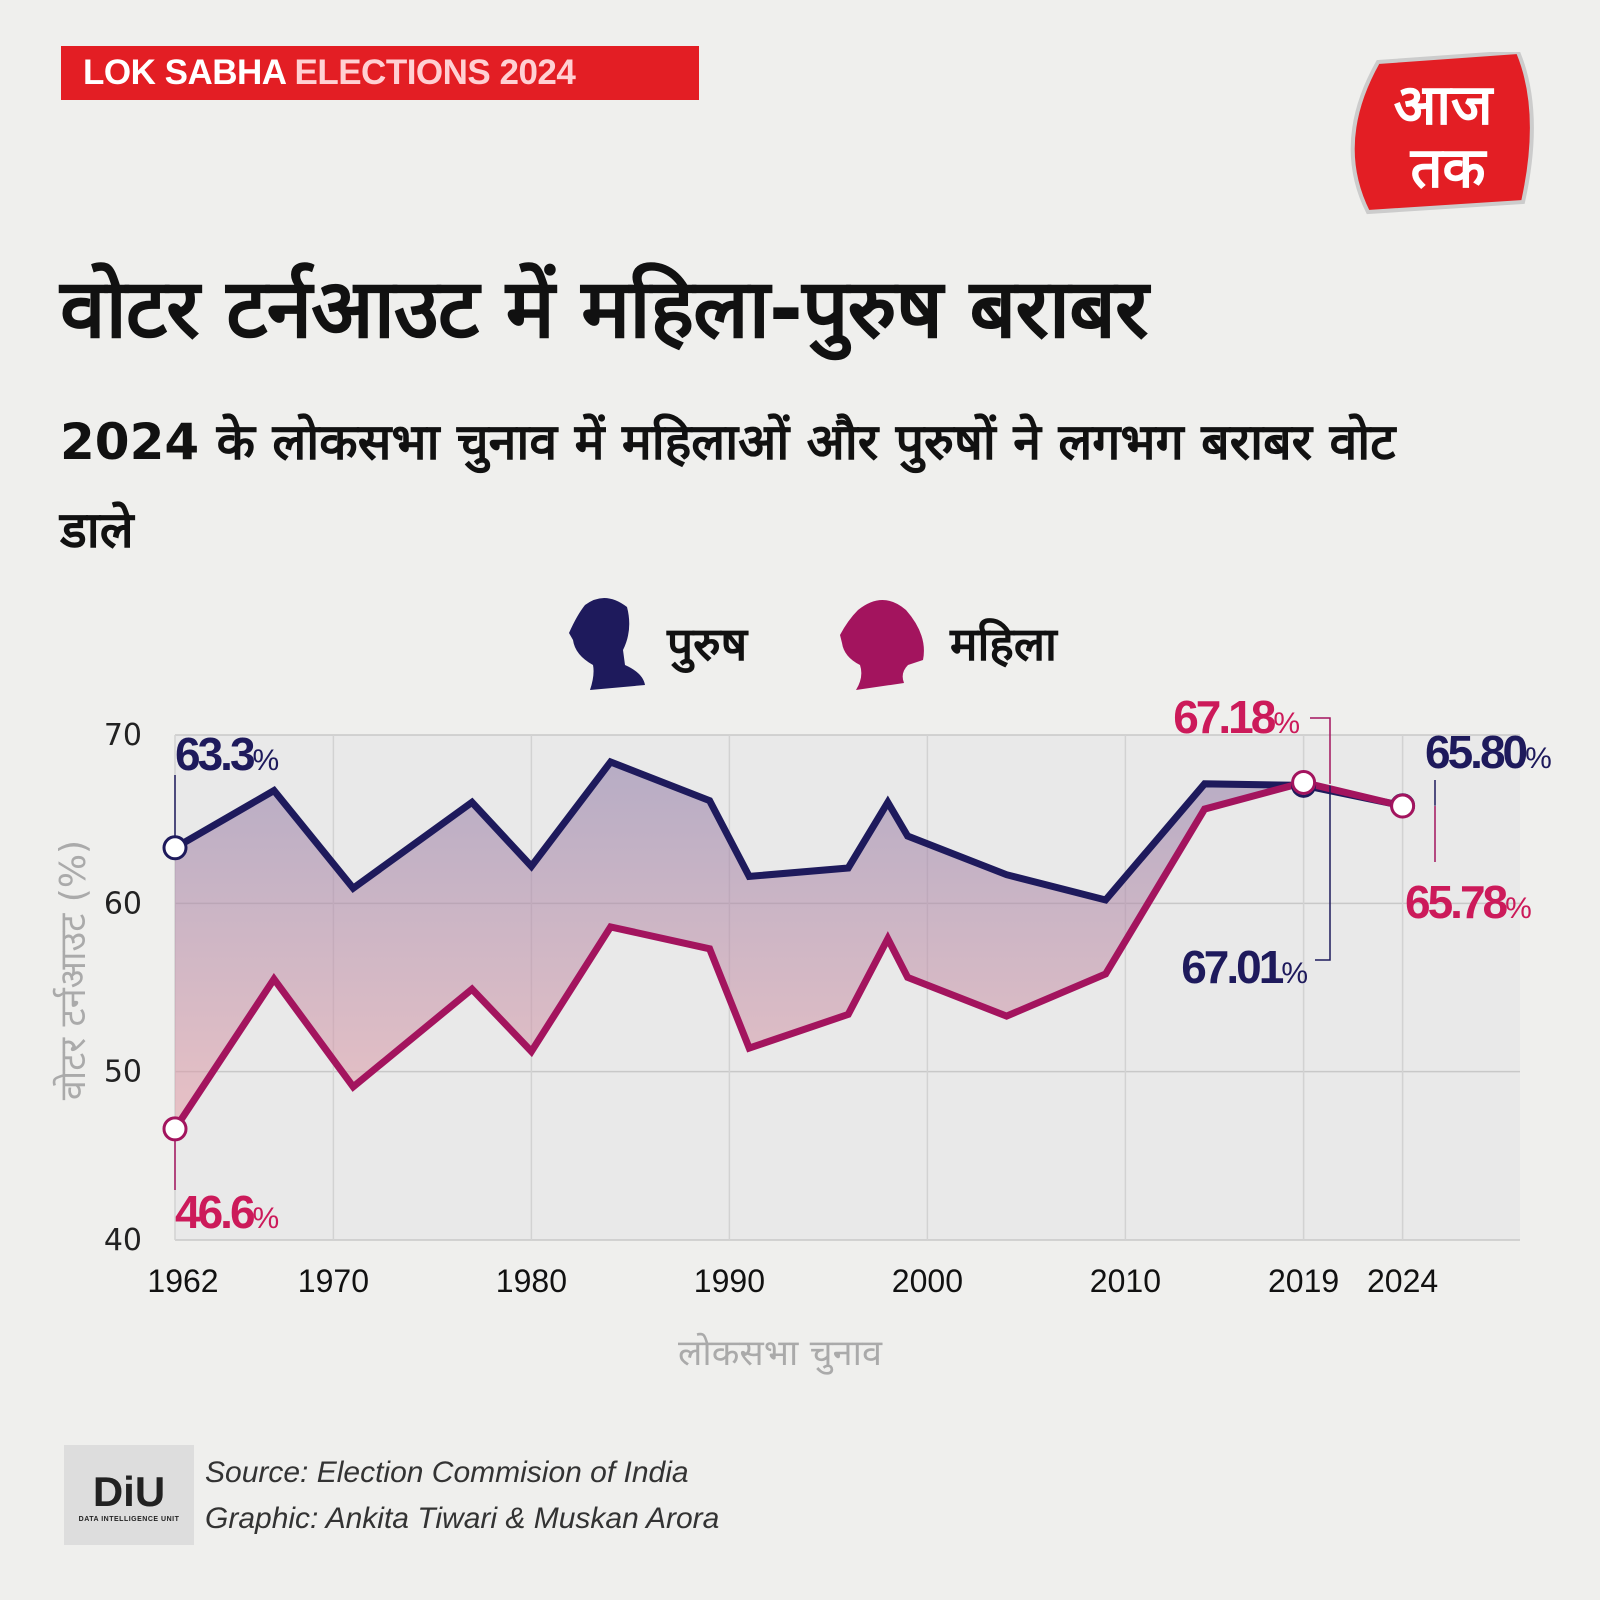 The height and width of the screenshot is (1600, 1600). Describe the element at coordinates (189, 72) in the screenshot. I see `badge-text: LOK SABHA` at that location.